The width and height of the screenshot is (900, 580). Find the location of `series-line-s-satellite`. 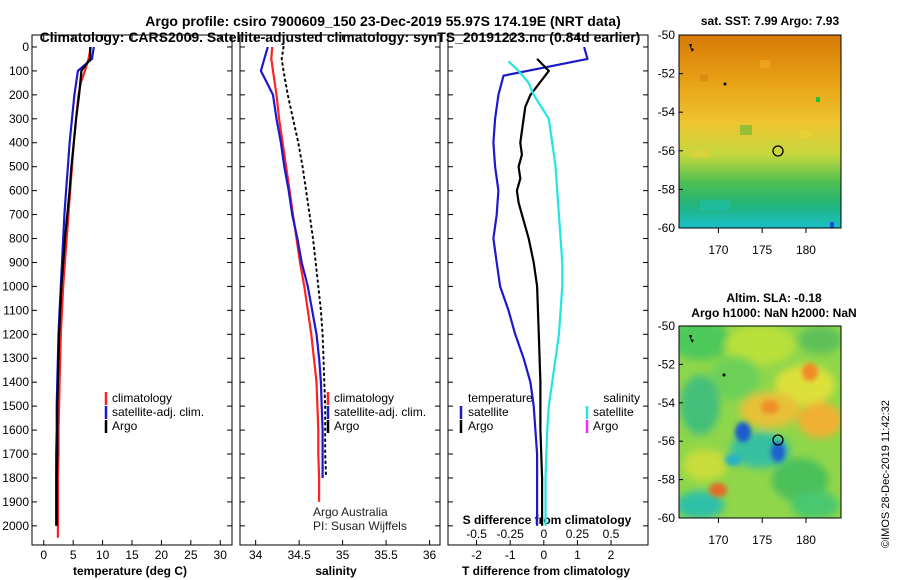

series-line-s-satellite is located at coordinates (535, 293).